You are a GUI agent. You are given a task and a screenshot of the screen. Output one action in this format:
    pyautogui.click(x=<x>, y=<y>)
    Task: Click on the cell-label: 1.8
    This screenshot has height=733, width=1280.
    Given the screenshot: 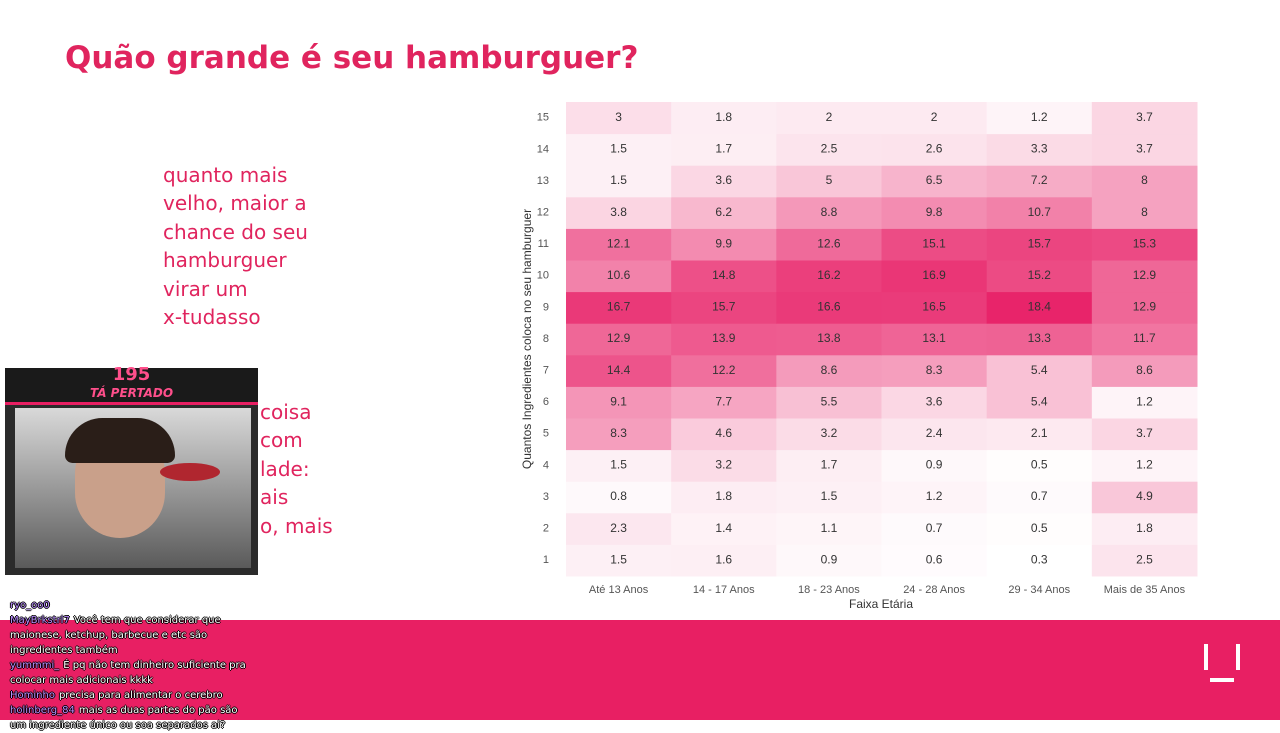 What is the action you would take?
    pyautogui.click(x=723, y=117)
    